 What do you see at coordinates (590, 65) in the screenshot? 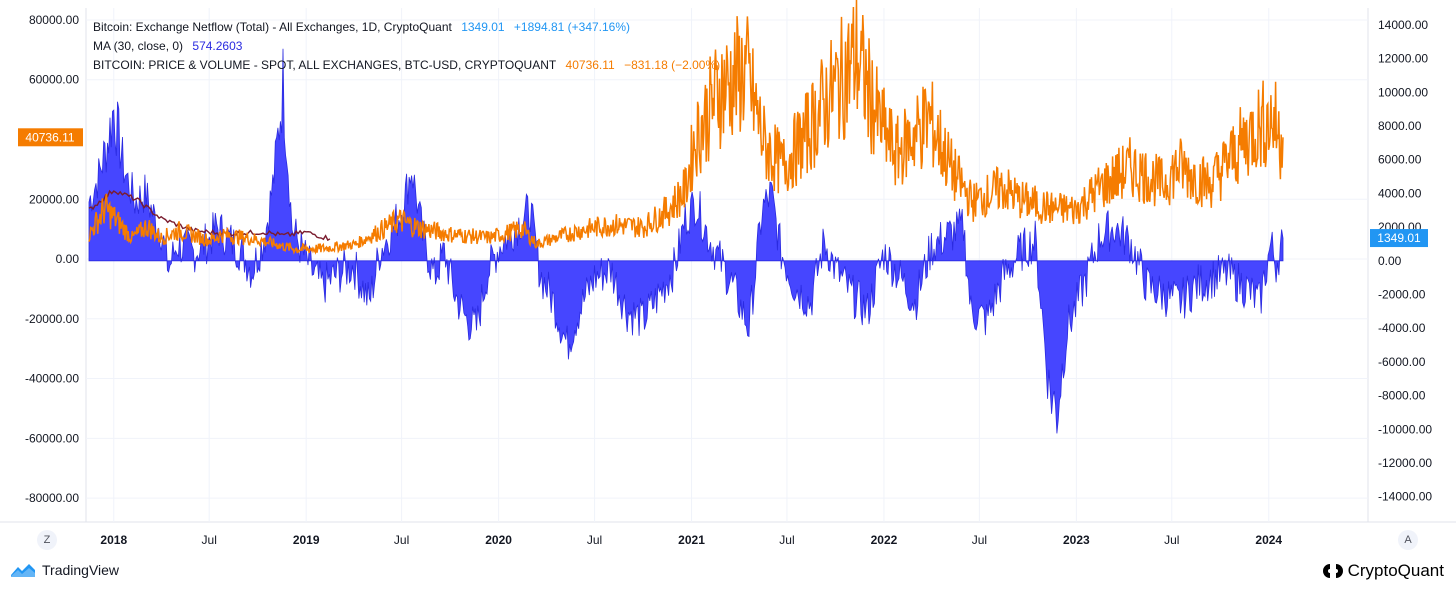
I see `legend-price-value: 40736.11` at bounding box center [590, 65].